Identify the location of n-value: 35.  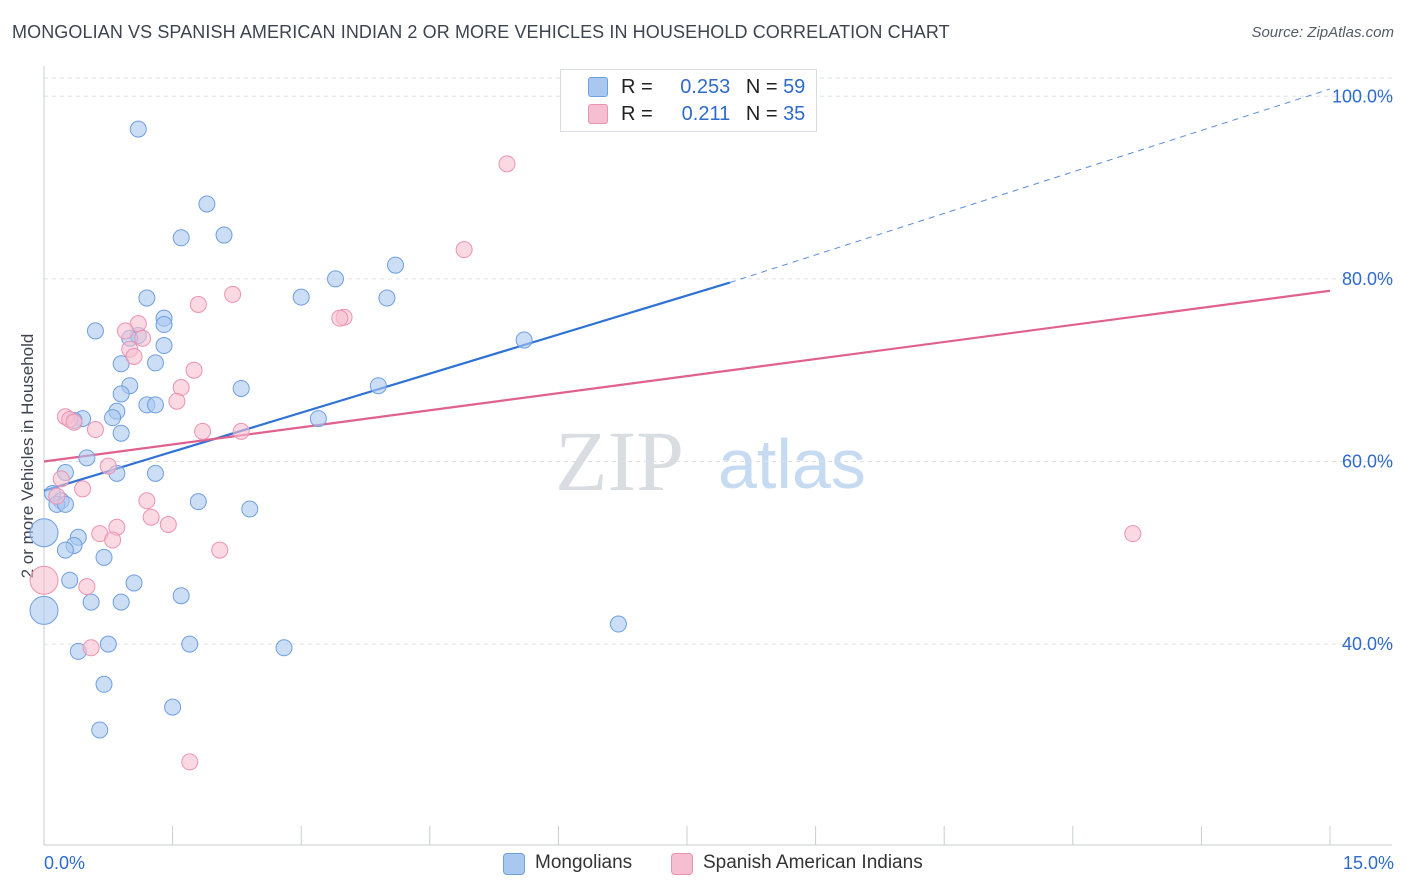
(794, 114).